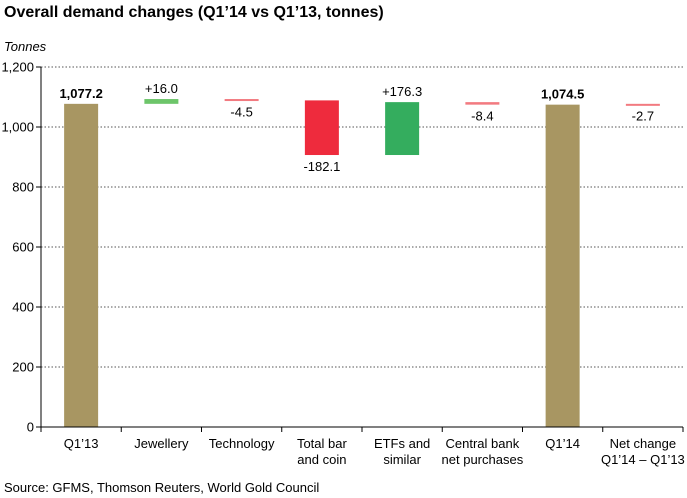  I want to click on category-label: Technology, so click(242, 443).